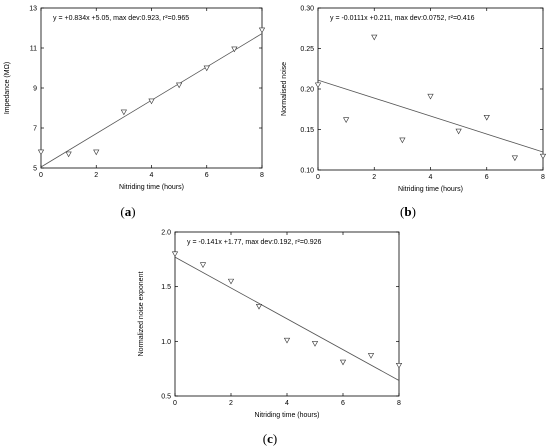 The height and width of the screenshot is (448, 550). Describe the element at coordinates (166, 397) in the screenshot. I see `y-tick-label: 0.5` at that location.